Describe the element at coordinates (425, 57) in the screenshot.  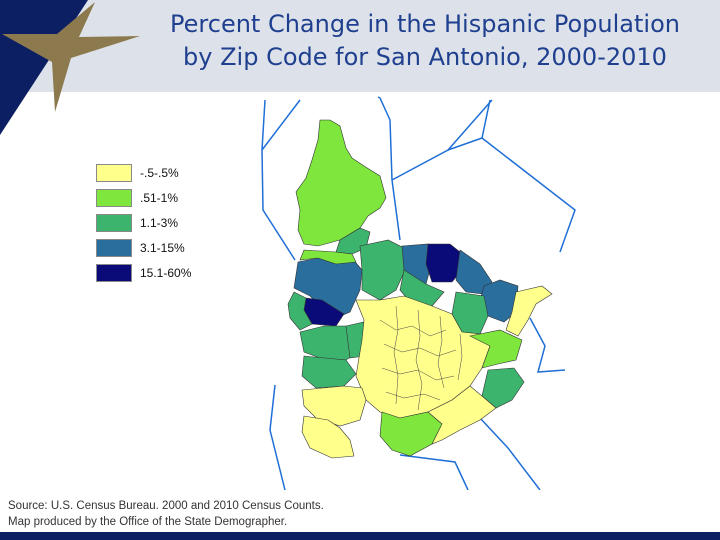
I see `title-line-2: by Zip Code for San Antonio, 2000-2010` at that location.